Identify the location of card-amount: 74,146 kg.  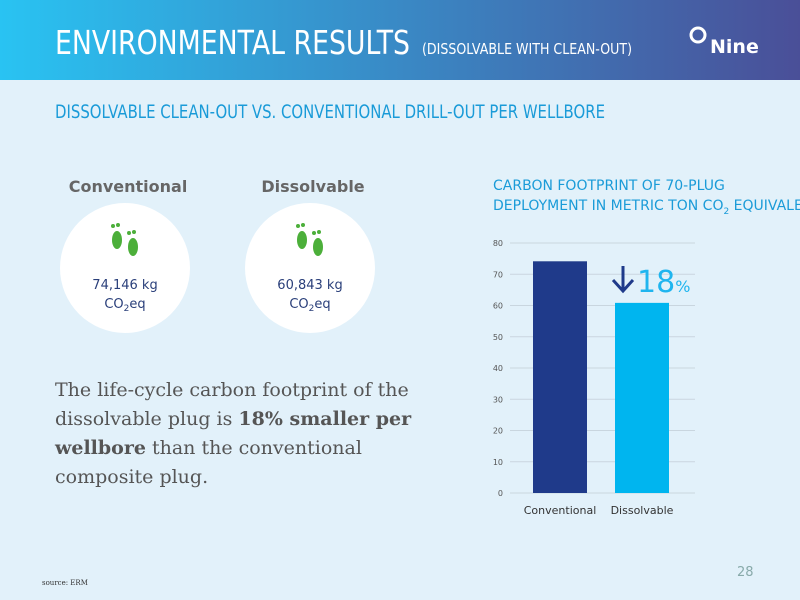
(124, 285).